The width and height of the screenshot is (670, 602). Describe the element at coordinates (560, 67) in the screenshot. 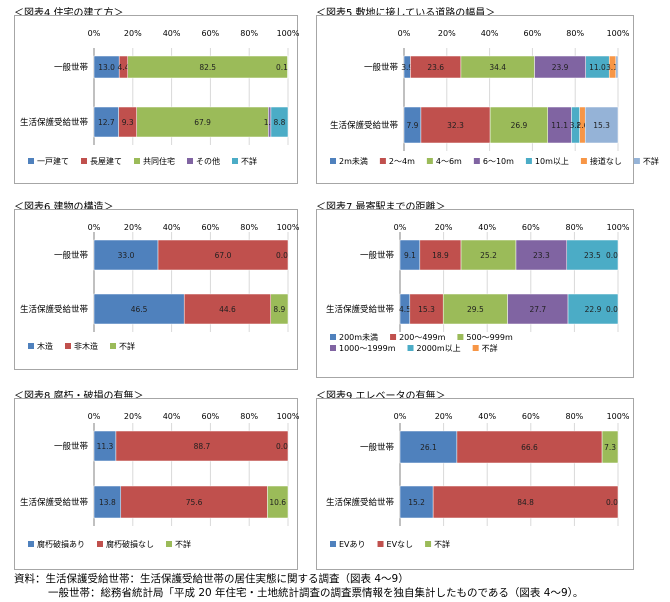

I see `data-label: 23.9` at that location.